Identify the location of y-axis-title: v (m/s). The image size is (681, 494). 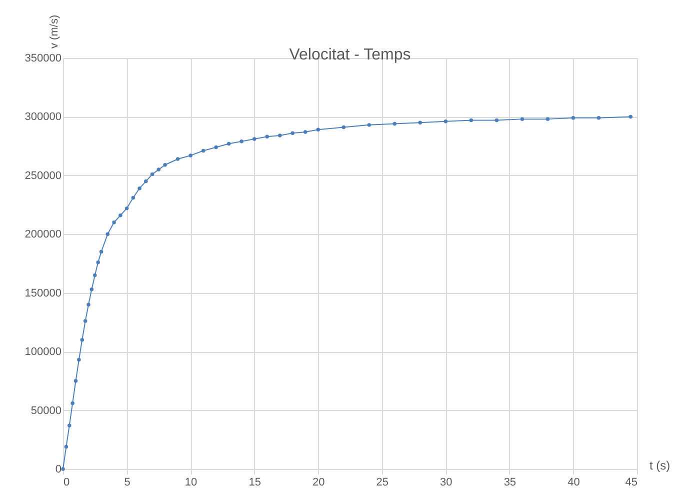
(54, 31).